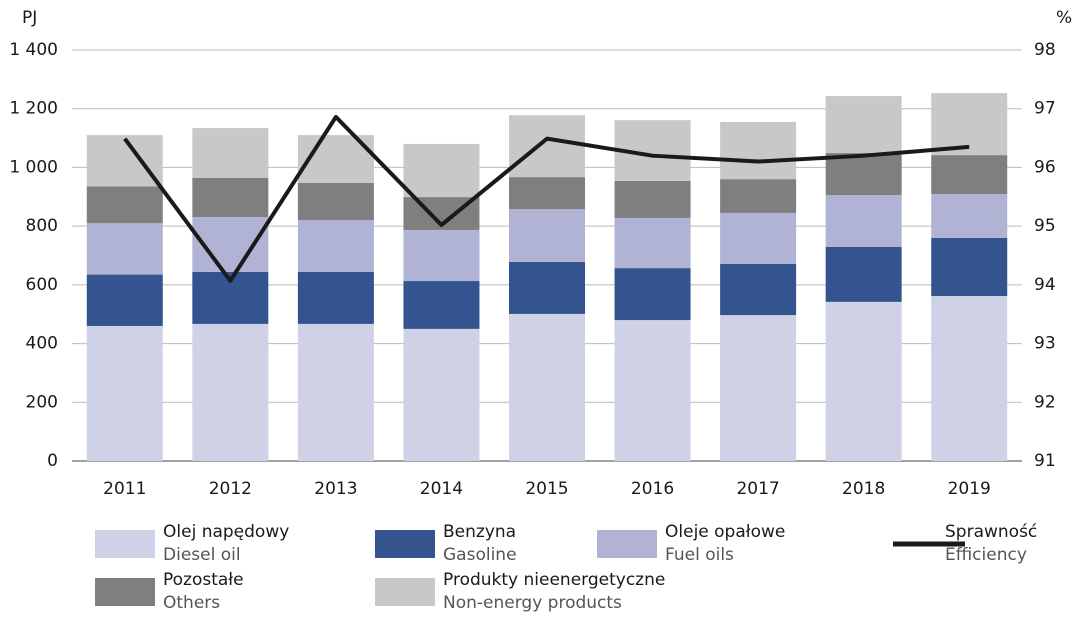 Image resolution: width=1080 pixels, height=618 pixels. Describe the element at coordinates (42, 285) in the screenshot. I see `y-tick-label: 600` at that location.